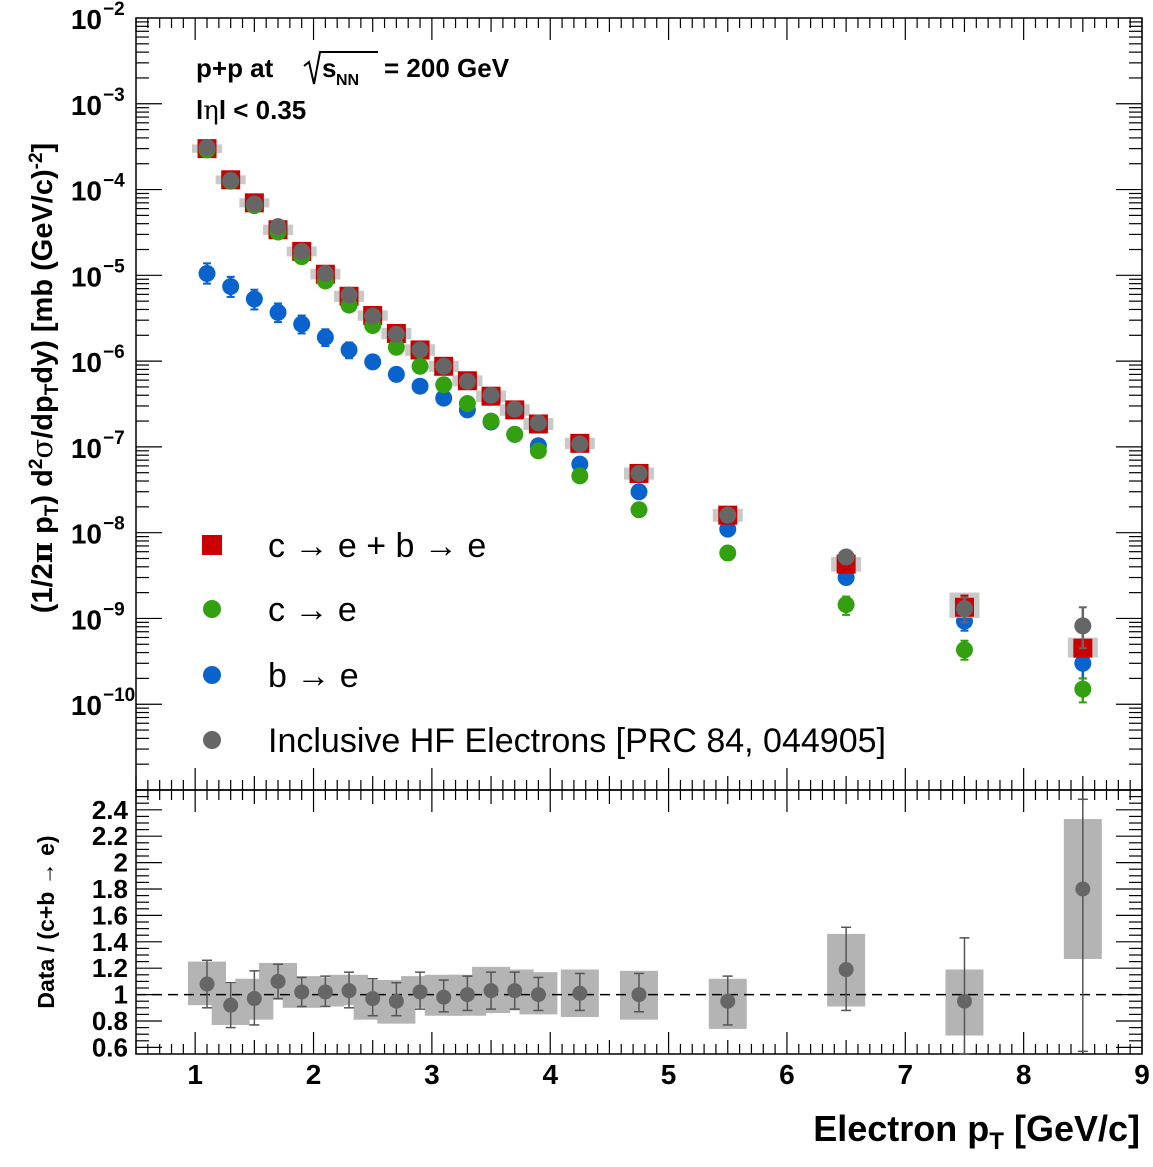  What do you see at coordinates (114, 10) in the screenshot?
I see `y-tick-label-exponent: −2` at bounding box center [114, 10].